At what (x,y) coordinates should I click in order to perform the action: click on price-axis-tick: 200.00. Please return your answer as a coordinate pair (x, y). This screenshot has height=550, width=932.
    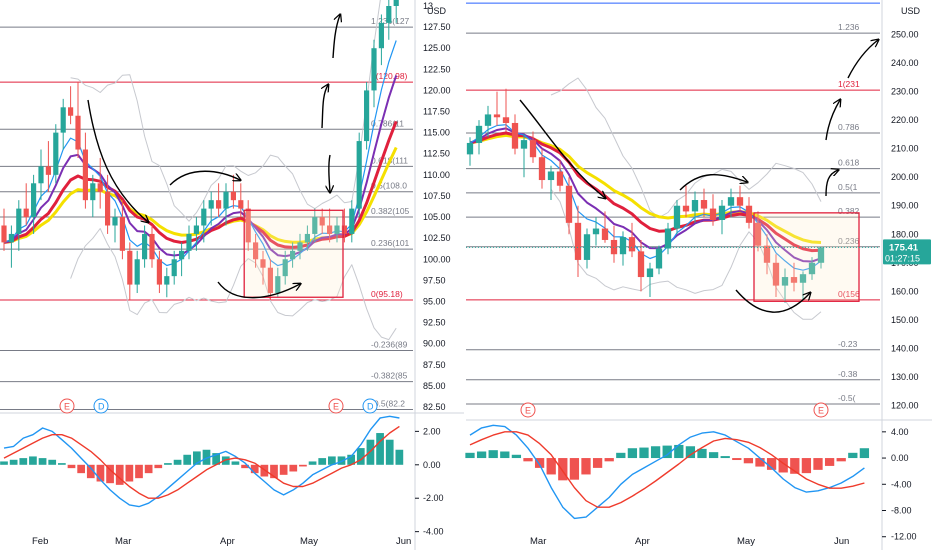
    Looking at the image, I should click on (905, 177).